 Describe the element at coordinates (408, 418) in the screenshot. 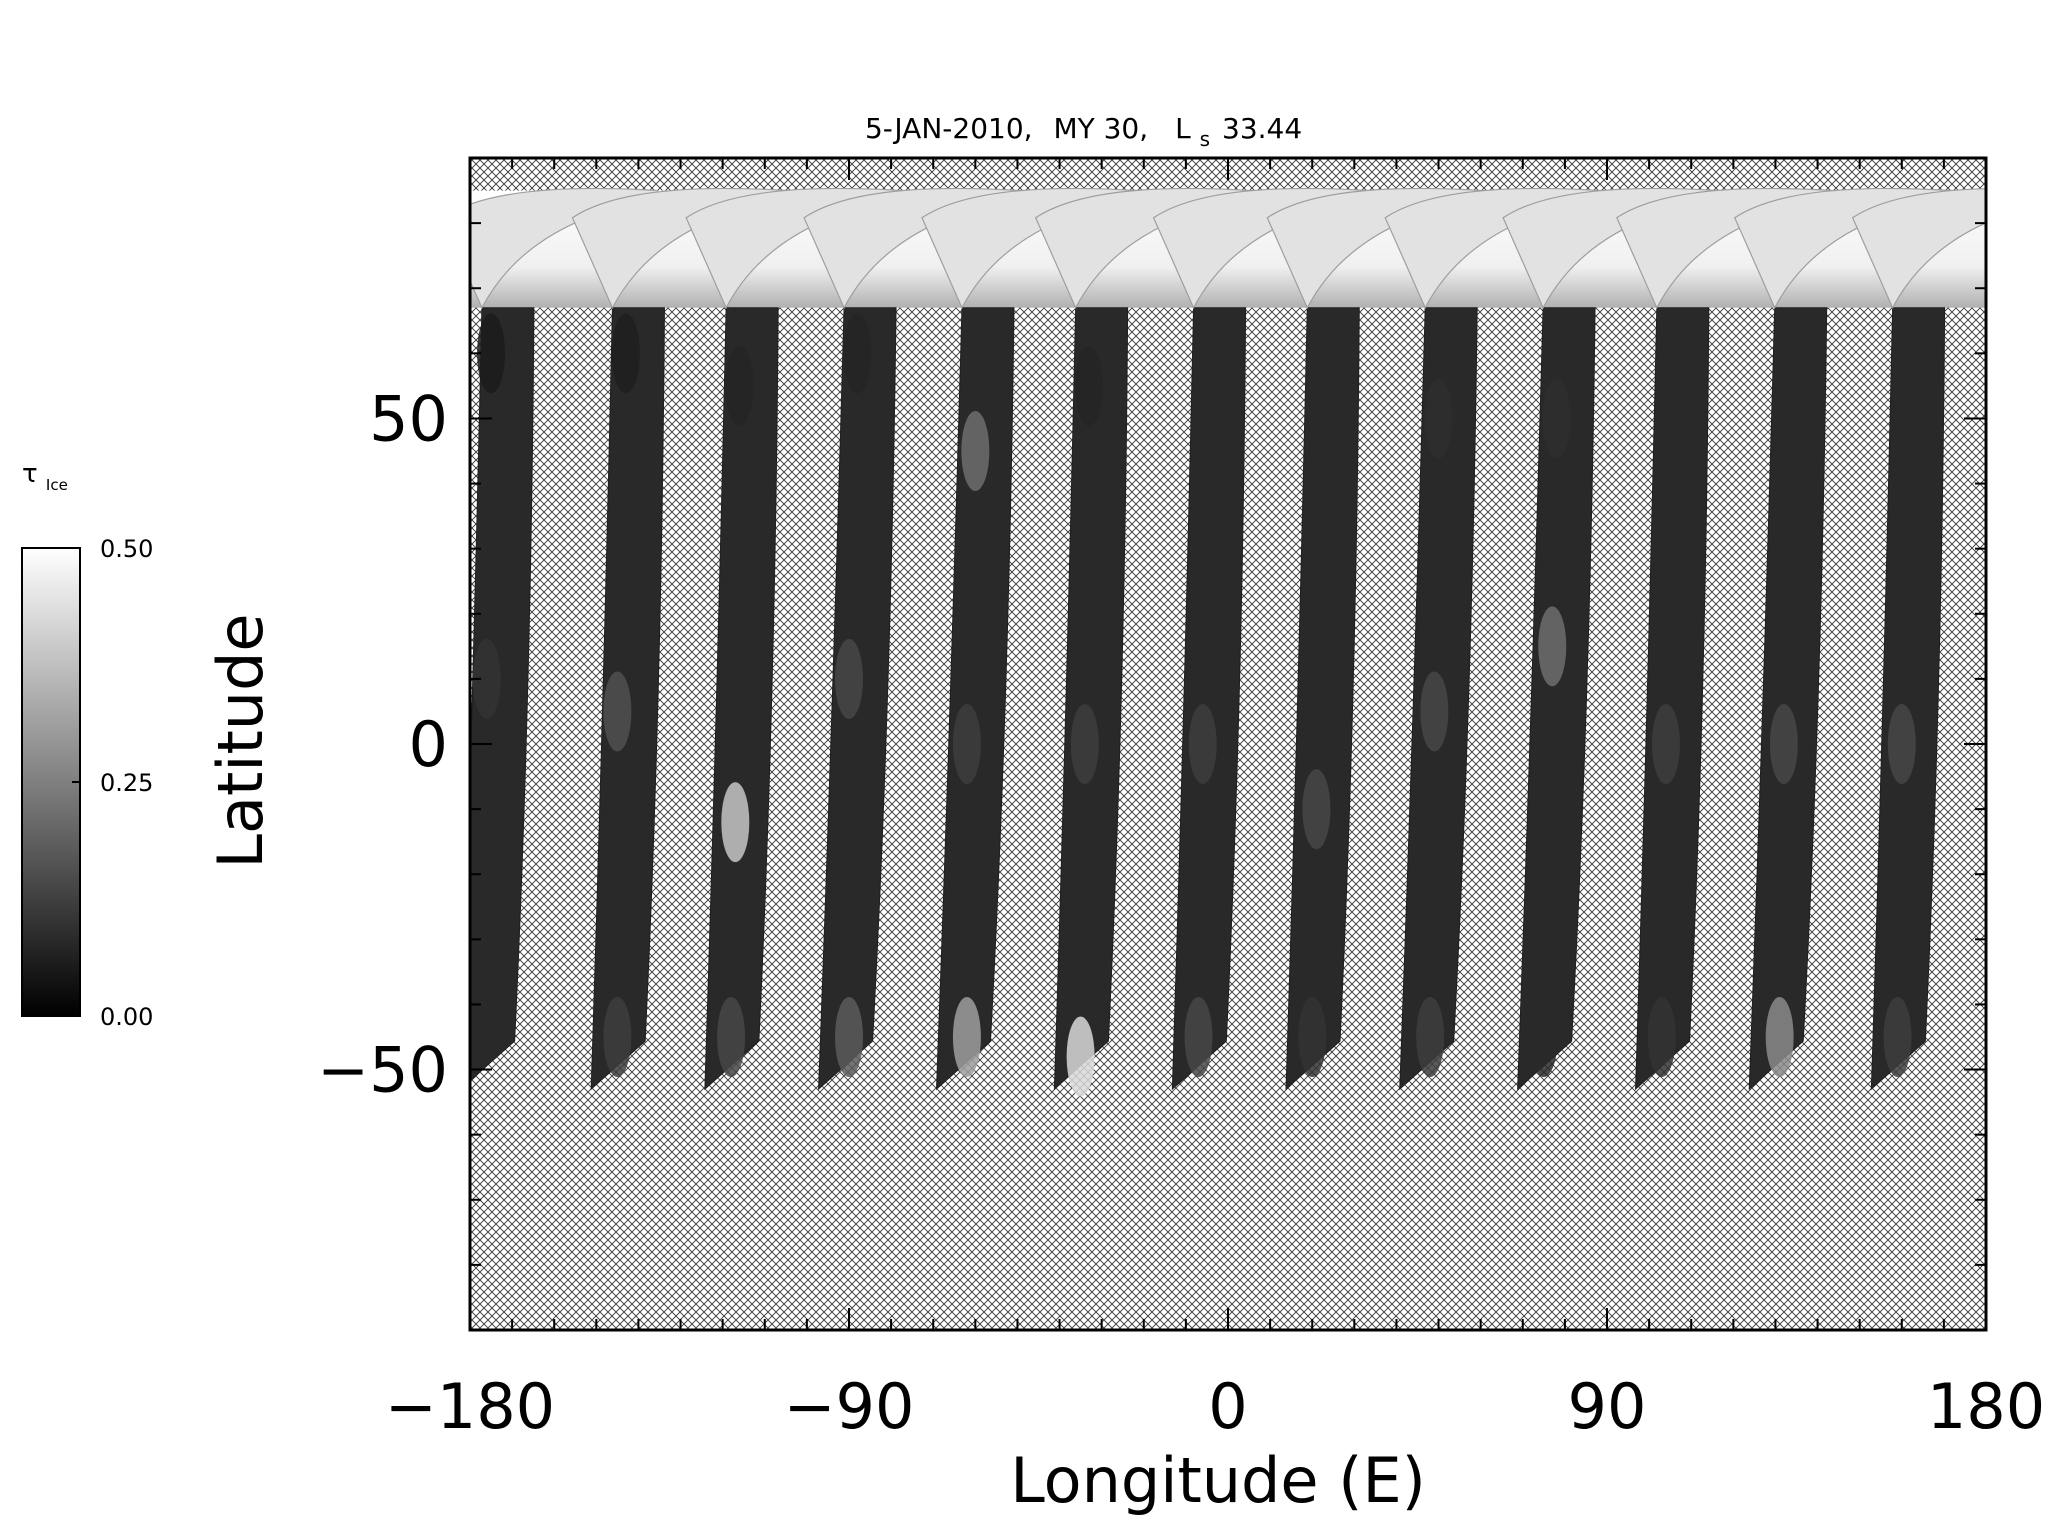

I see `y-tick-label: 50` at that location.